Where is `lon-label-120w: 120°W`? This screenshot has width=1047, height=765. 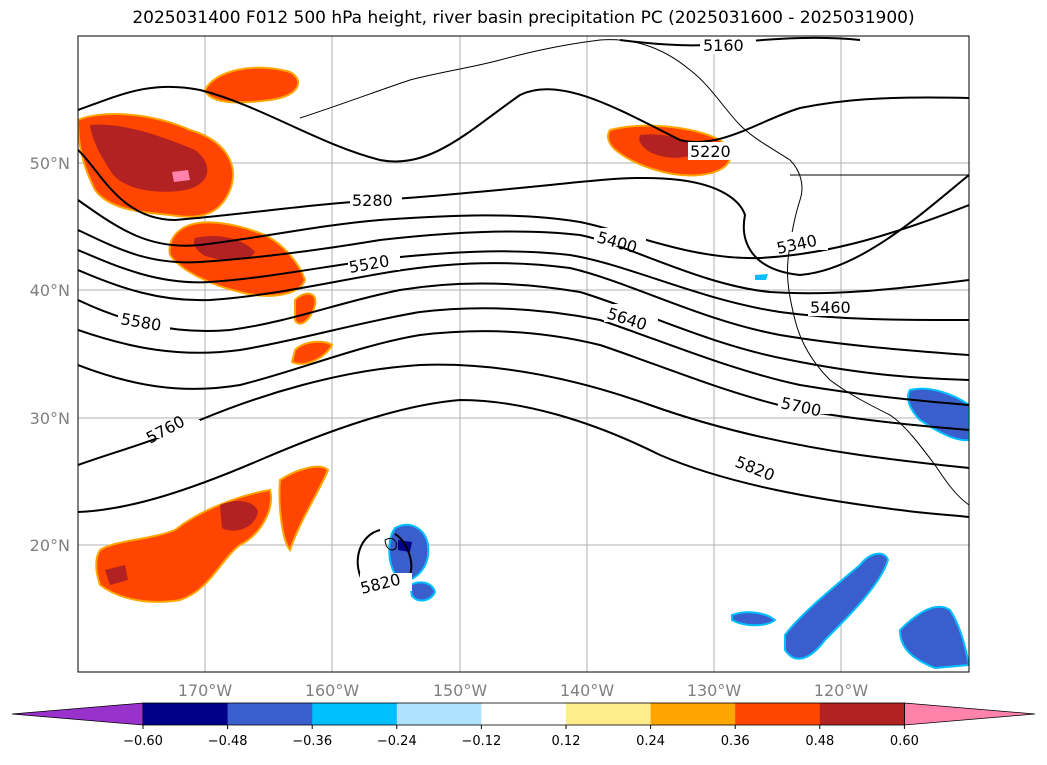 lon-label-120w: 120°W is located at coordinates (841, 690).